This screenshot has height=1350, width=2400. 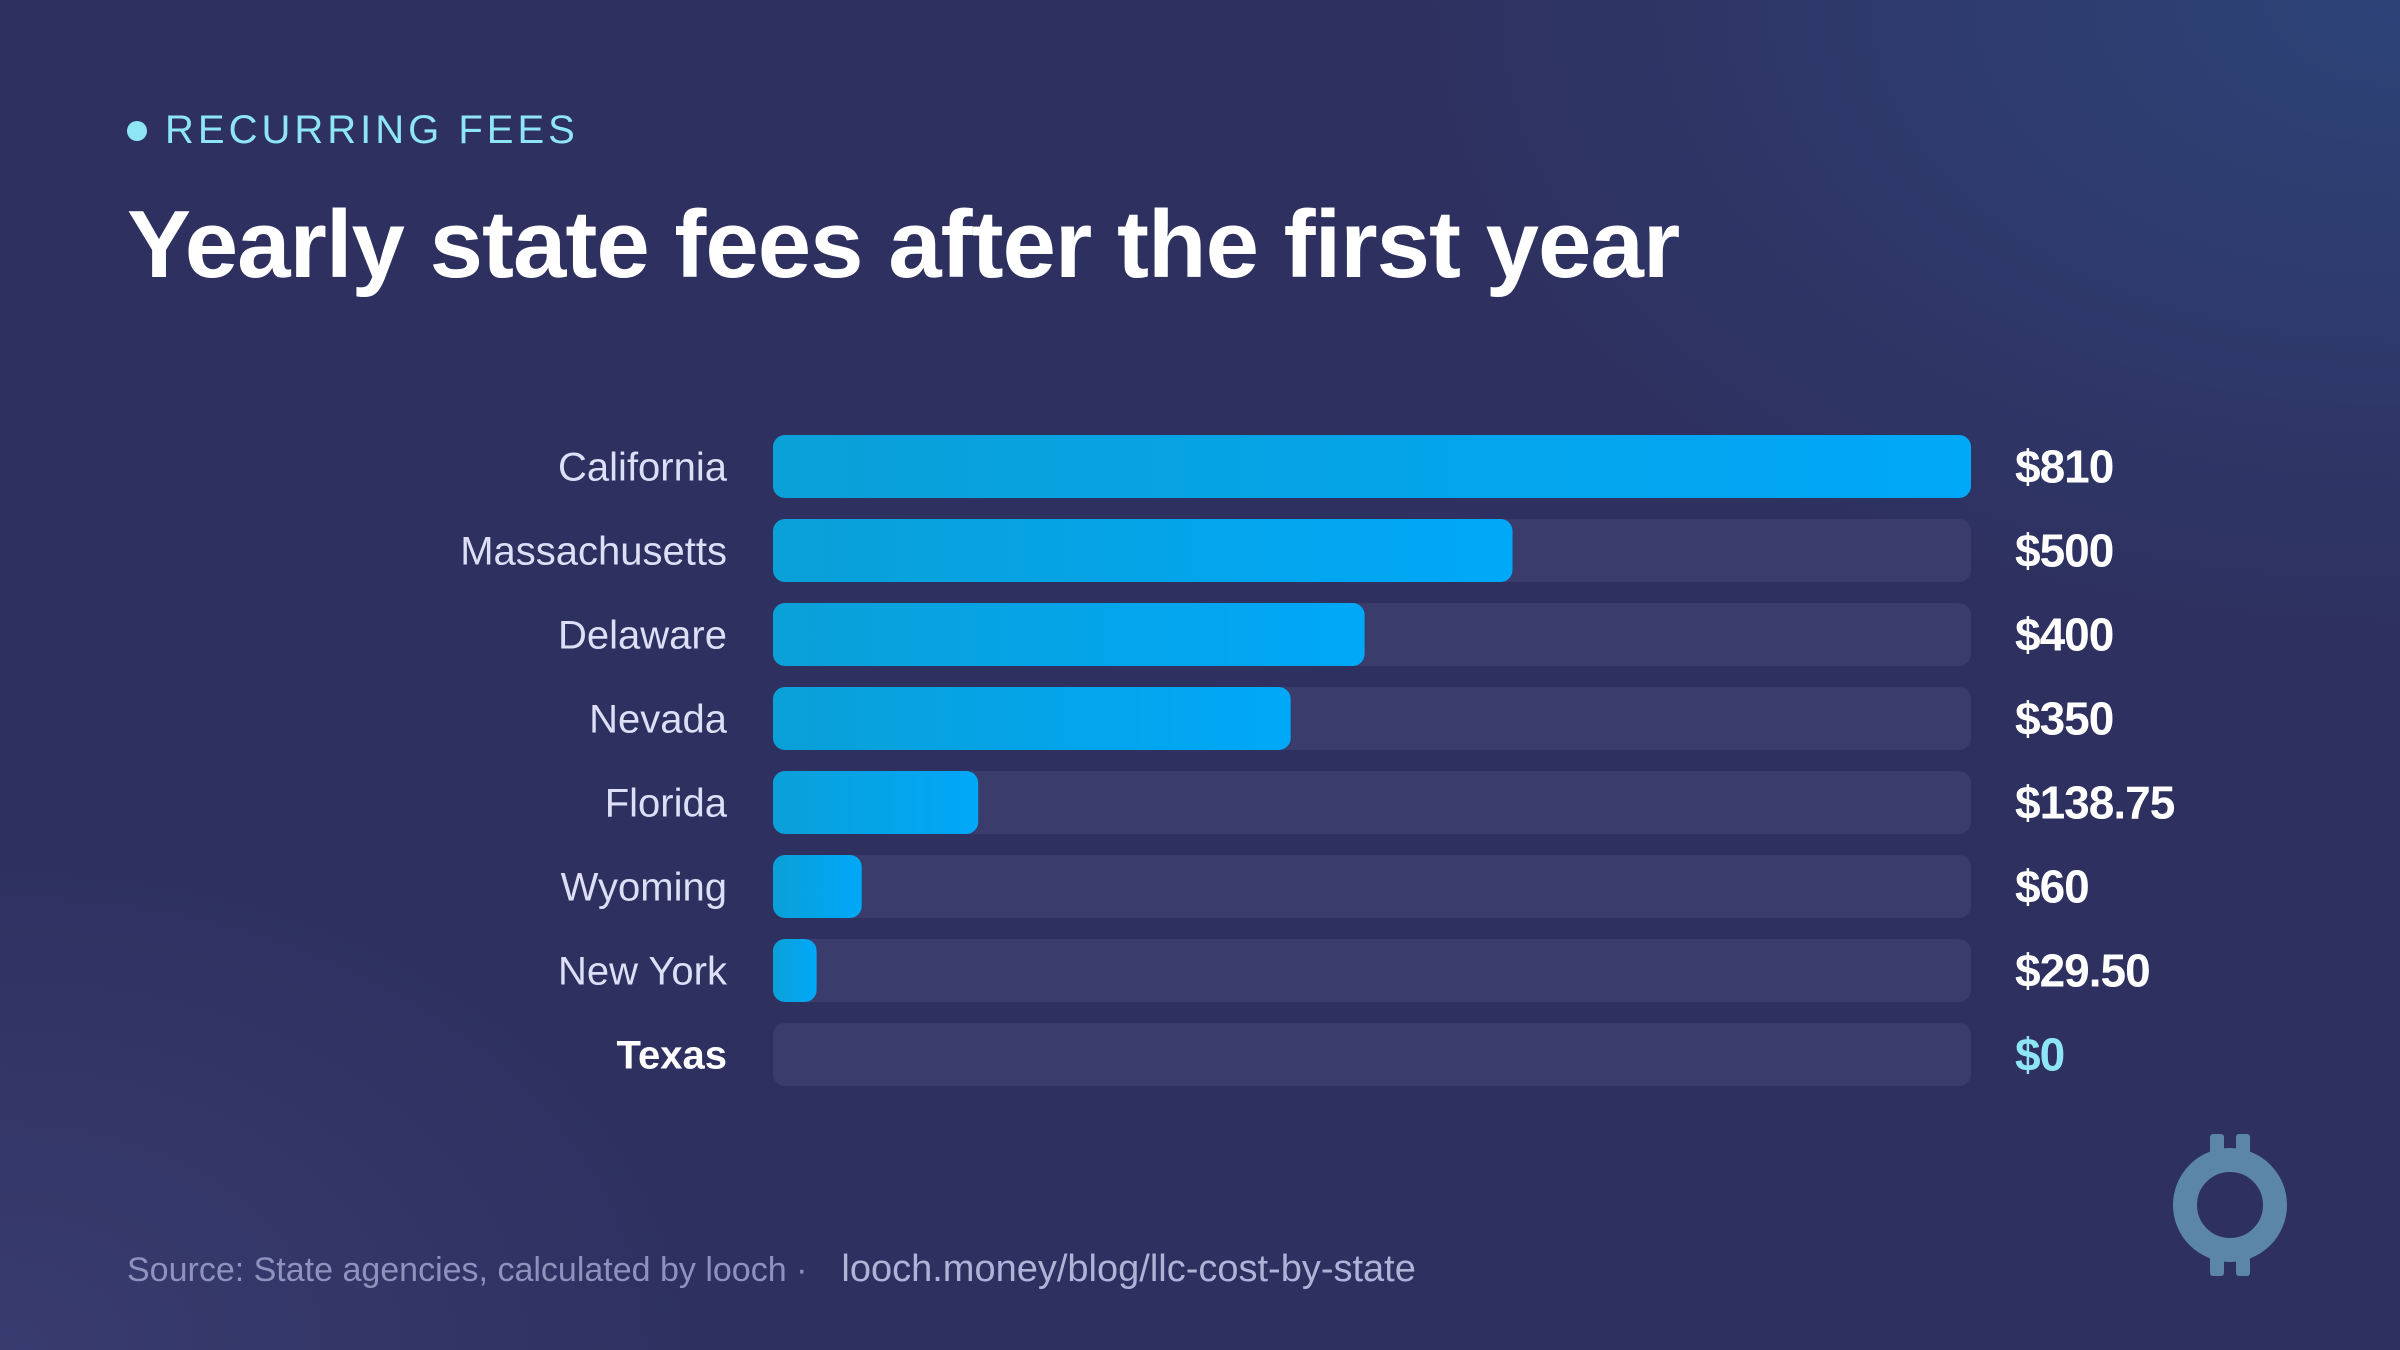 I want to click on value-label-massachusetts: $500, so click(x=2064, y=551).